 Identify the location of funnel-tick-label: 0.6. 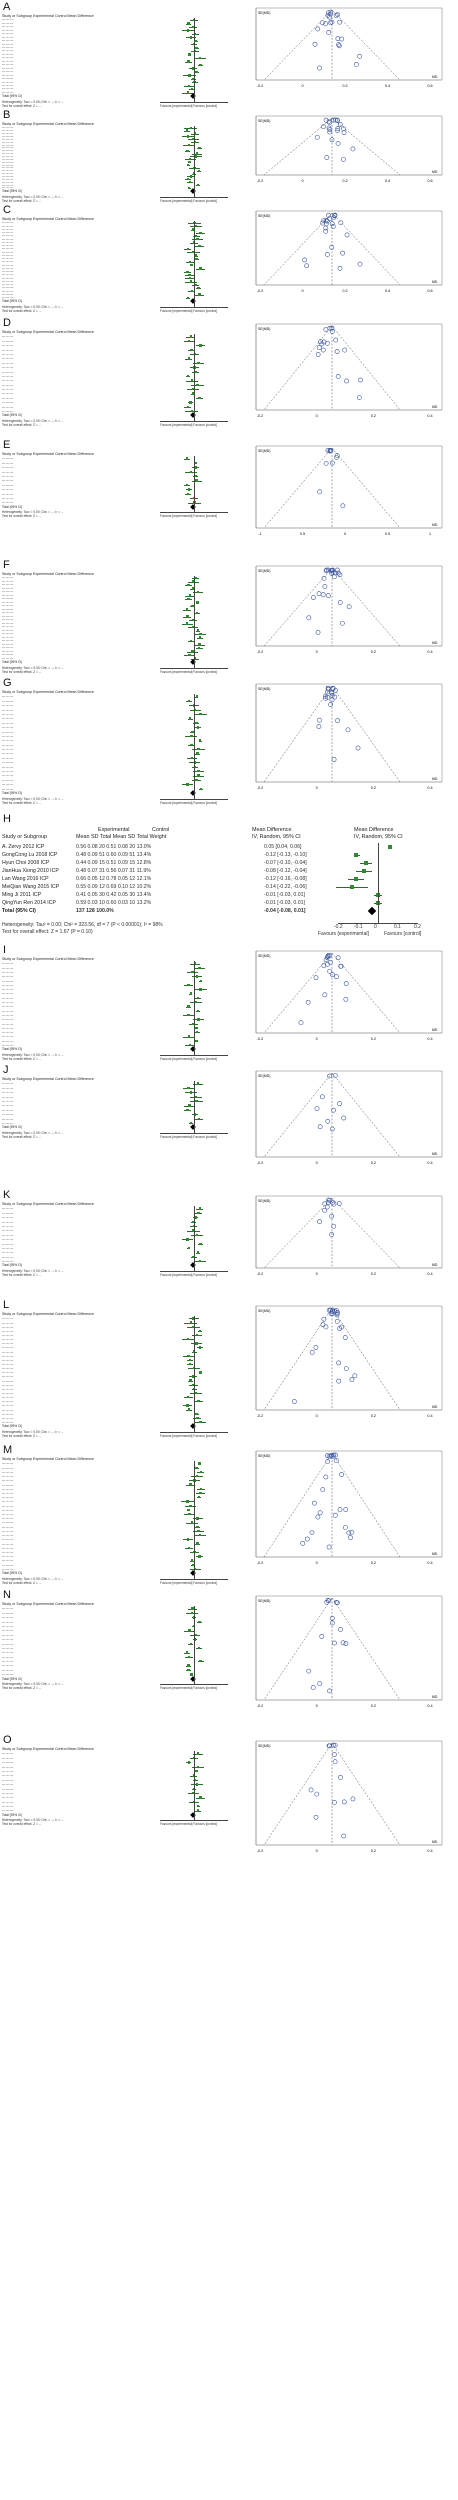
(429, 86).